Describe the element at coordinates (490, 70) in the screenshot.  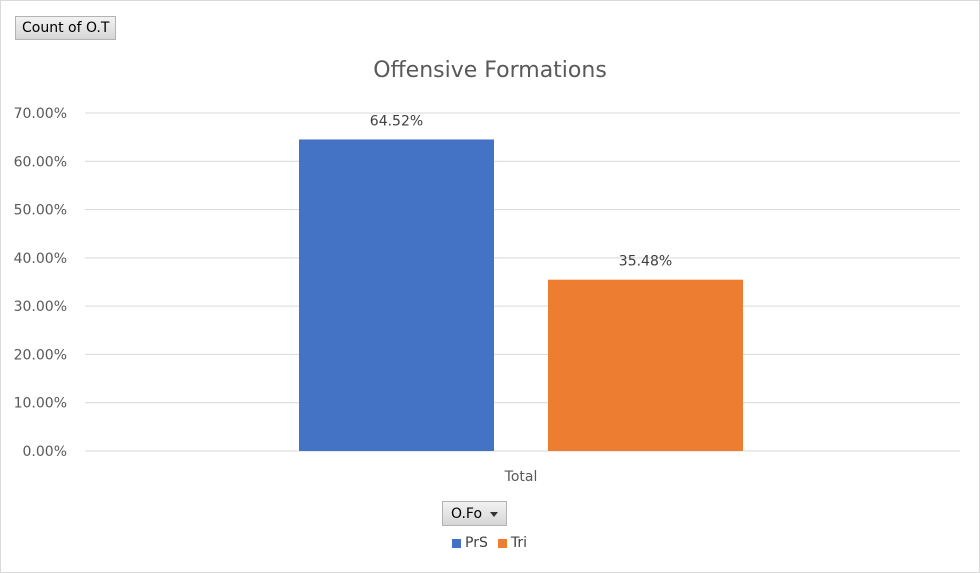
I see `chart-title: Offensive Formations` at that location.